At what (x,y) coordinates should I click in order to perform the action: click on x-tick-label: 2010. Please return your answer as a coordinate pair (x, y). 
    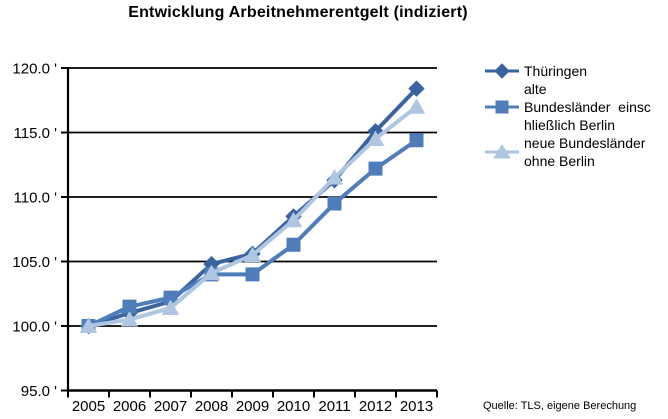
    Looking at the image, I should click on (293, 406).